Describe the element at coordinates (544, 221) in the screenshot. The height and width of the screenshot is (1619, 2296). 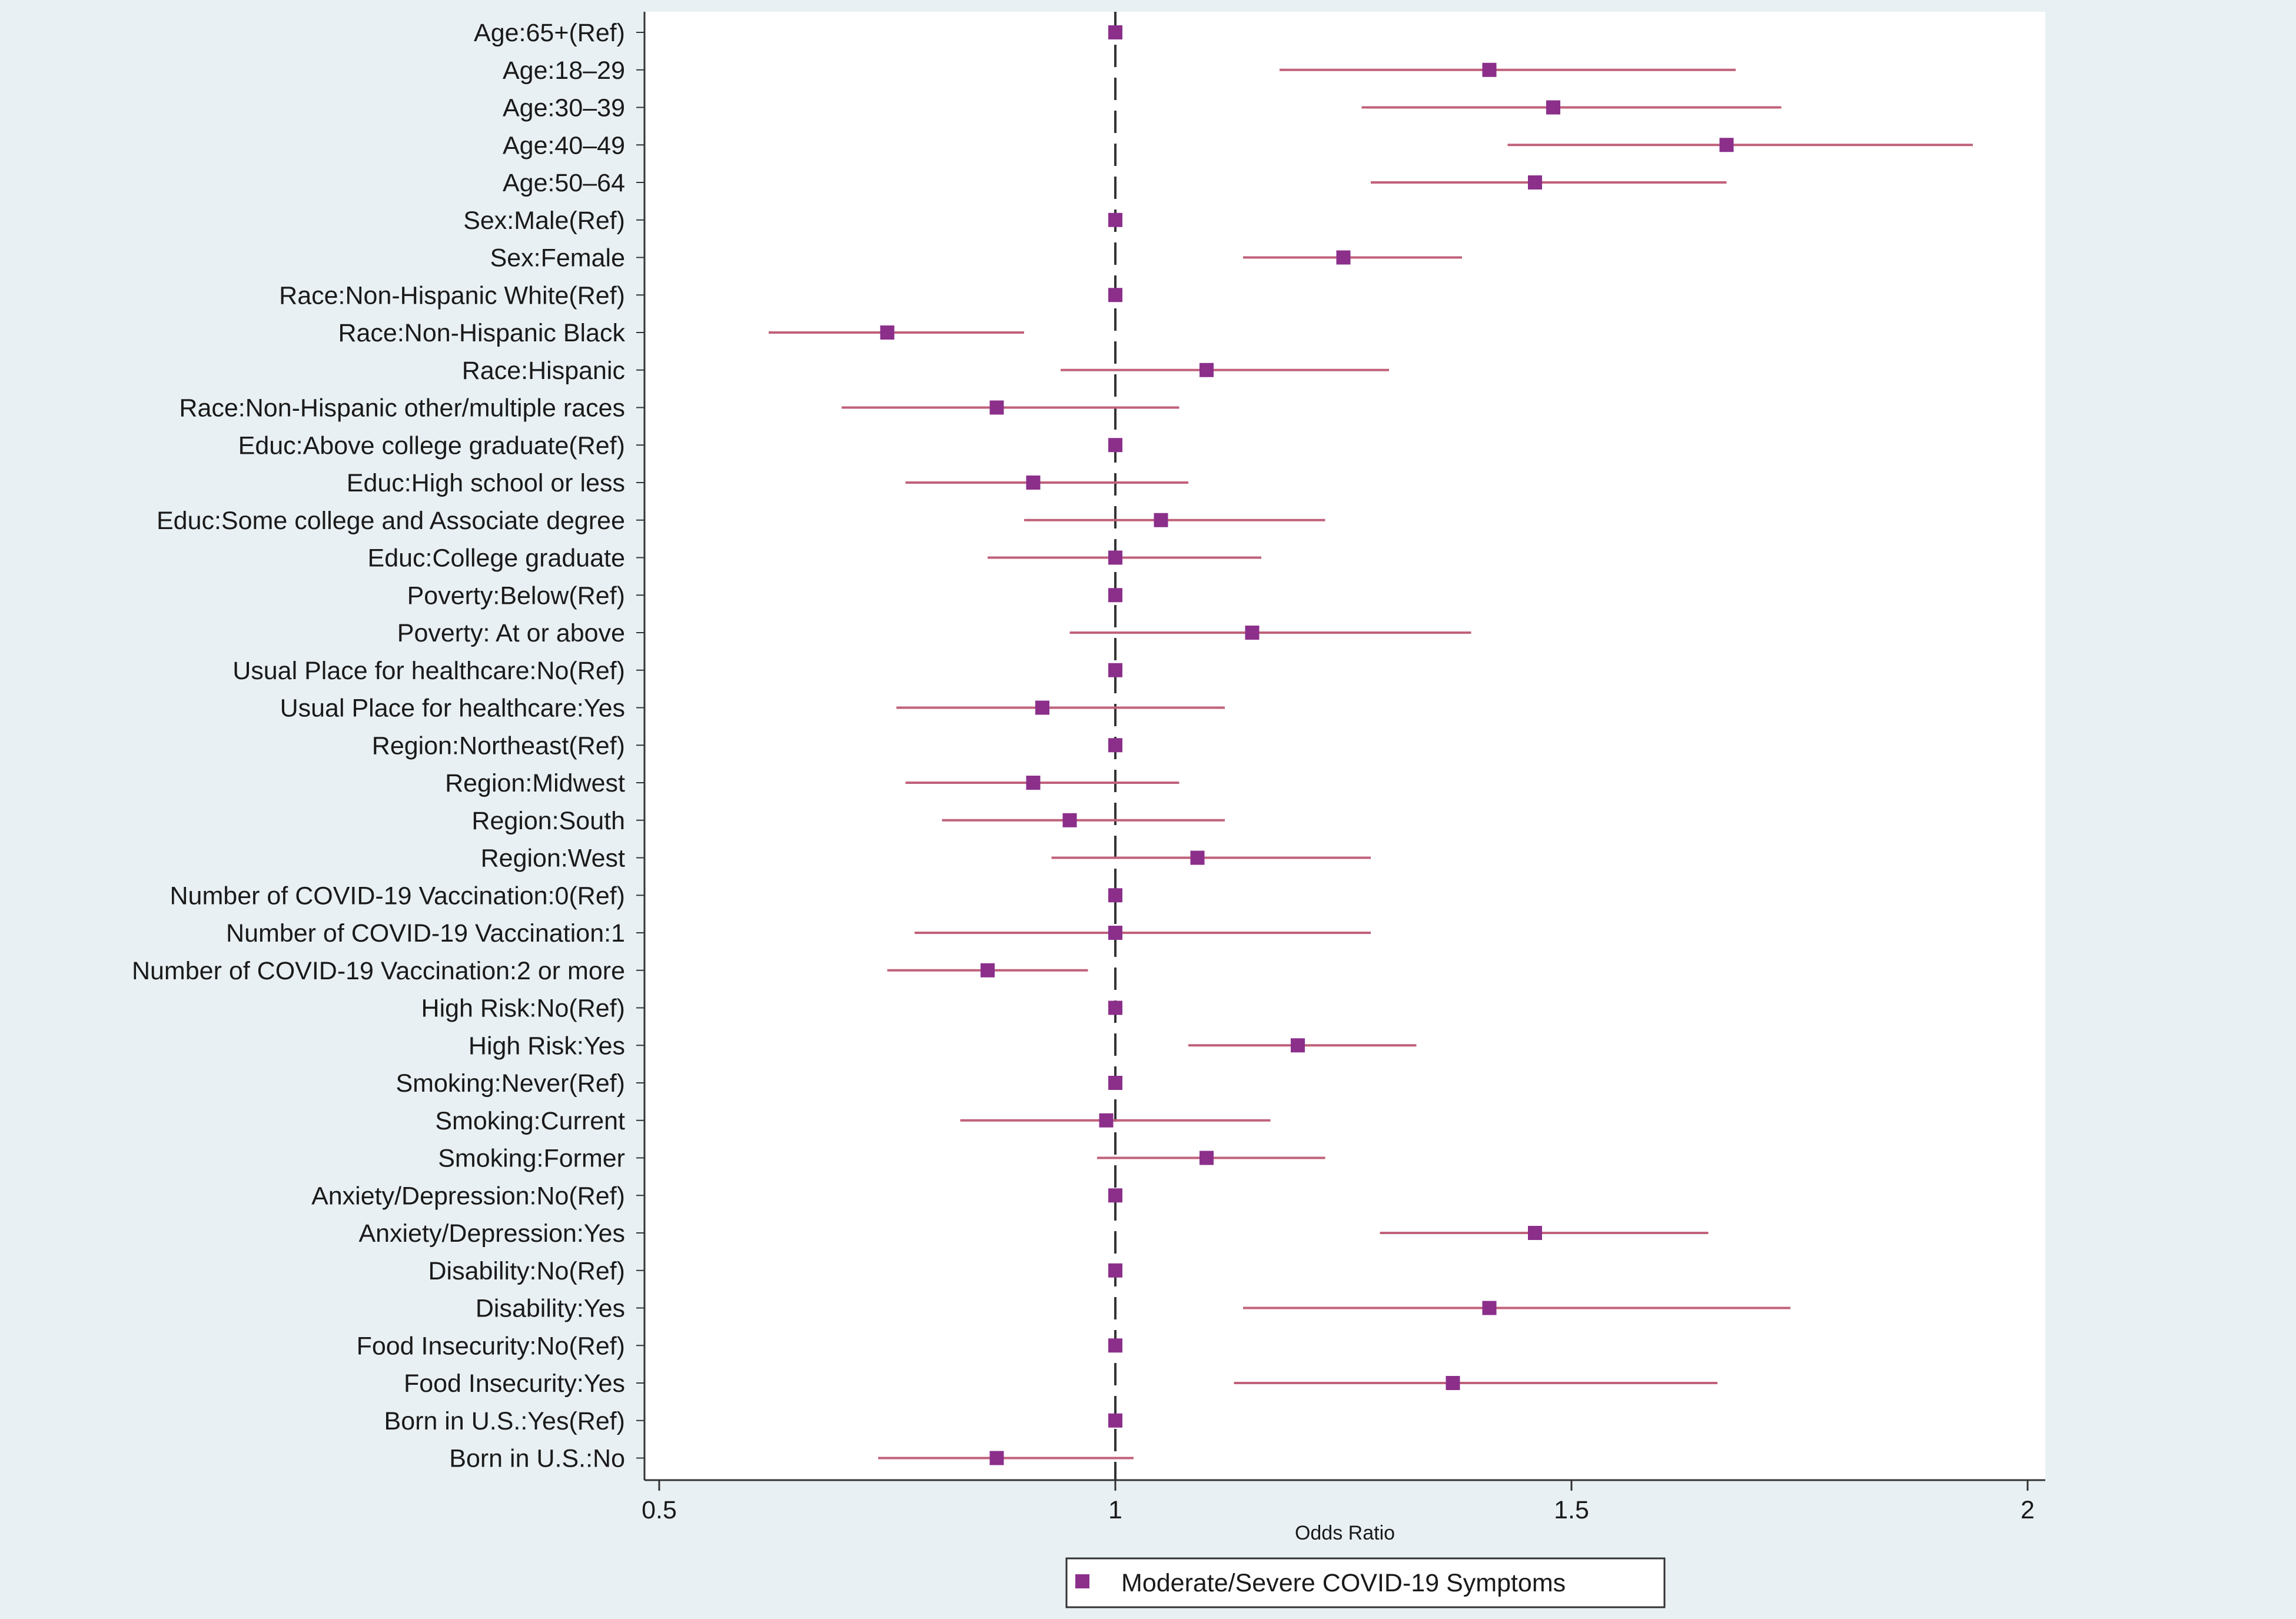
I see `row-label: Sex:Male(Ref)` at that location.